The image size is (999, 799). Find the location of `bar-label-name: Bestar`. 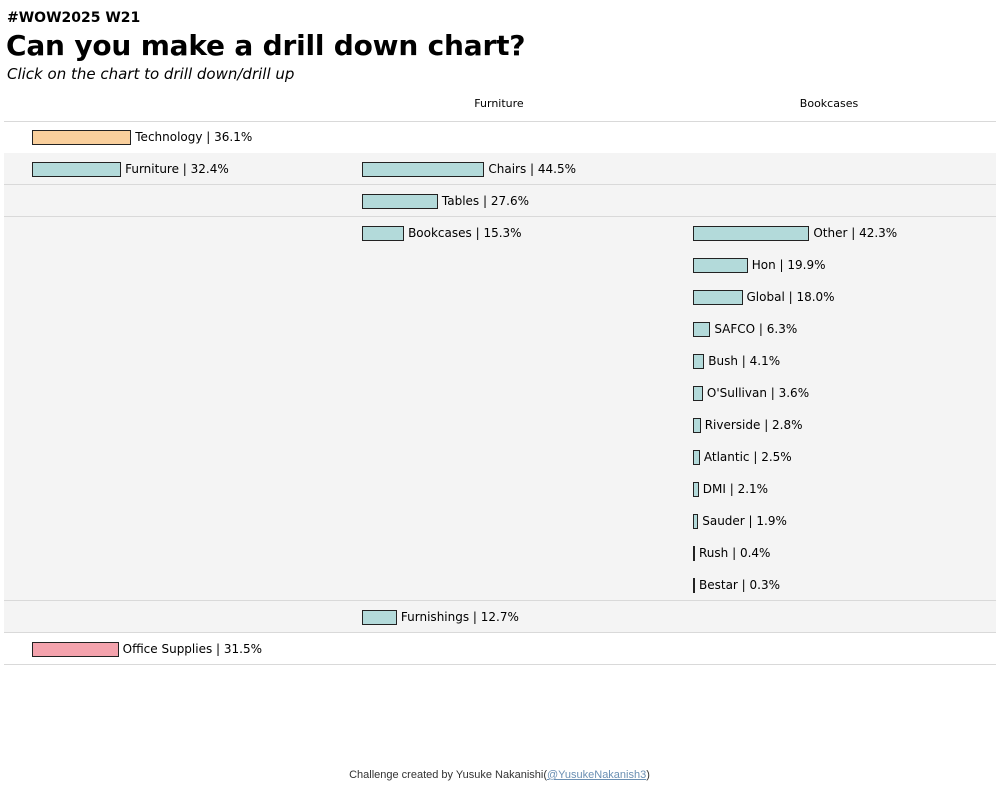

bar-label-name: Bestar is located at coordinates (718, 585).